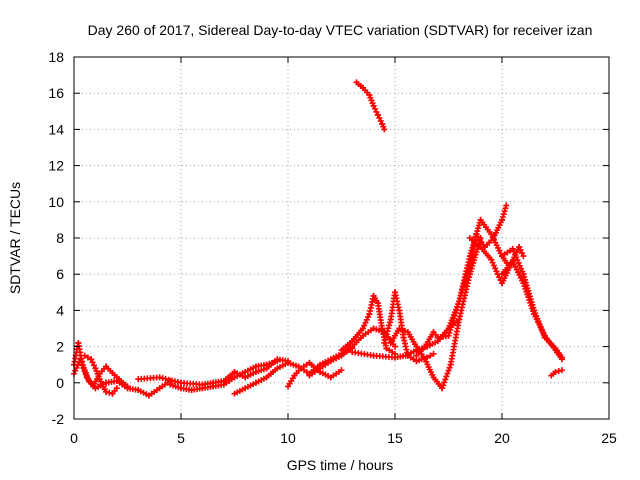  I want to click on y-axis-title: SDTVAR / TECUs, so click(15, 238).